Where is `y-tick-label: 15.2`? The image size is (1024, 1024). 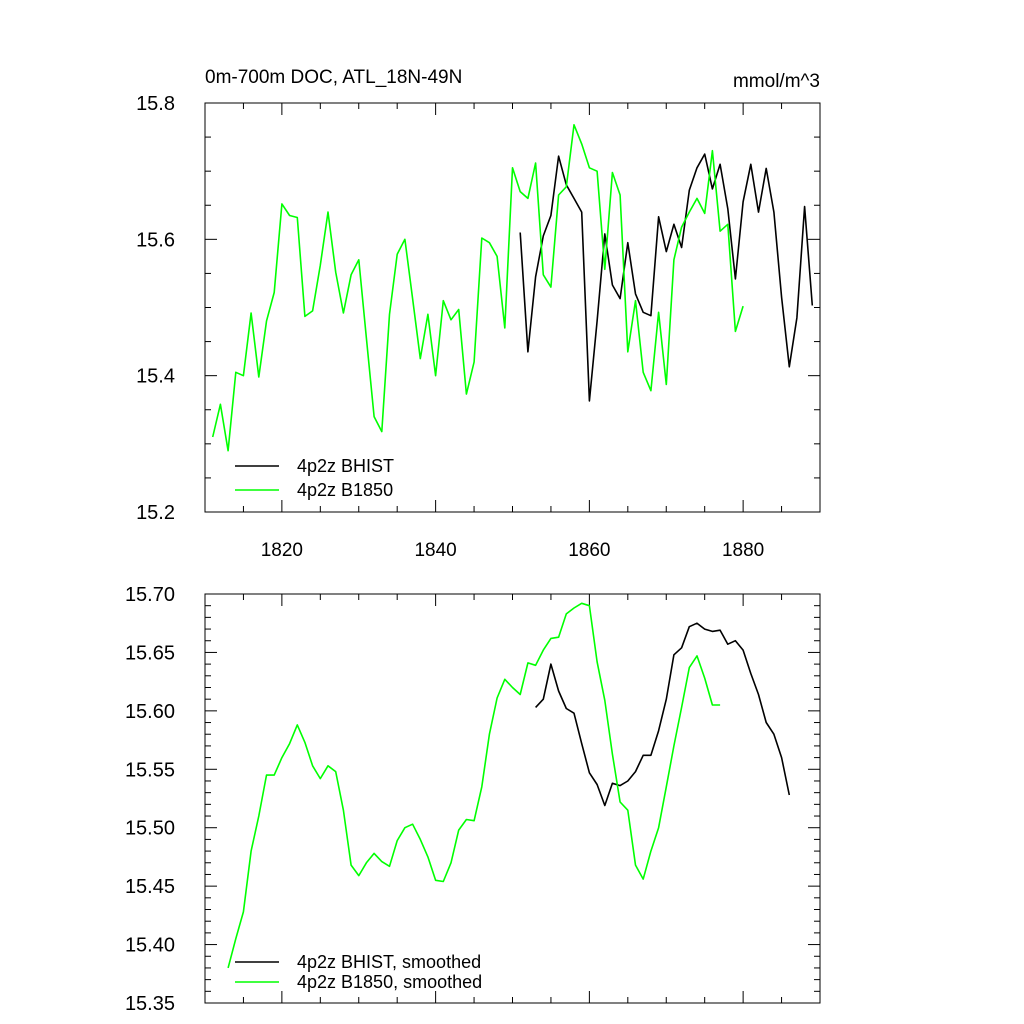 y-tick-label: 15.2 is located at coordinates (155, 513).